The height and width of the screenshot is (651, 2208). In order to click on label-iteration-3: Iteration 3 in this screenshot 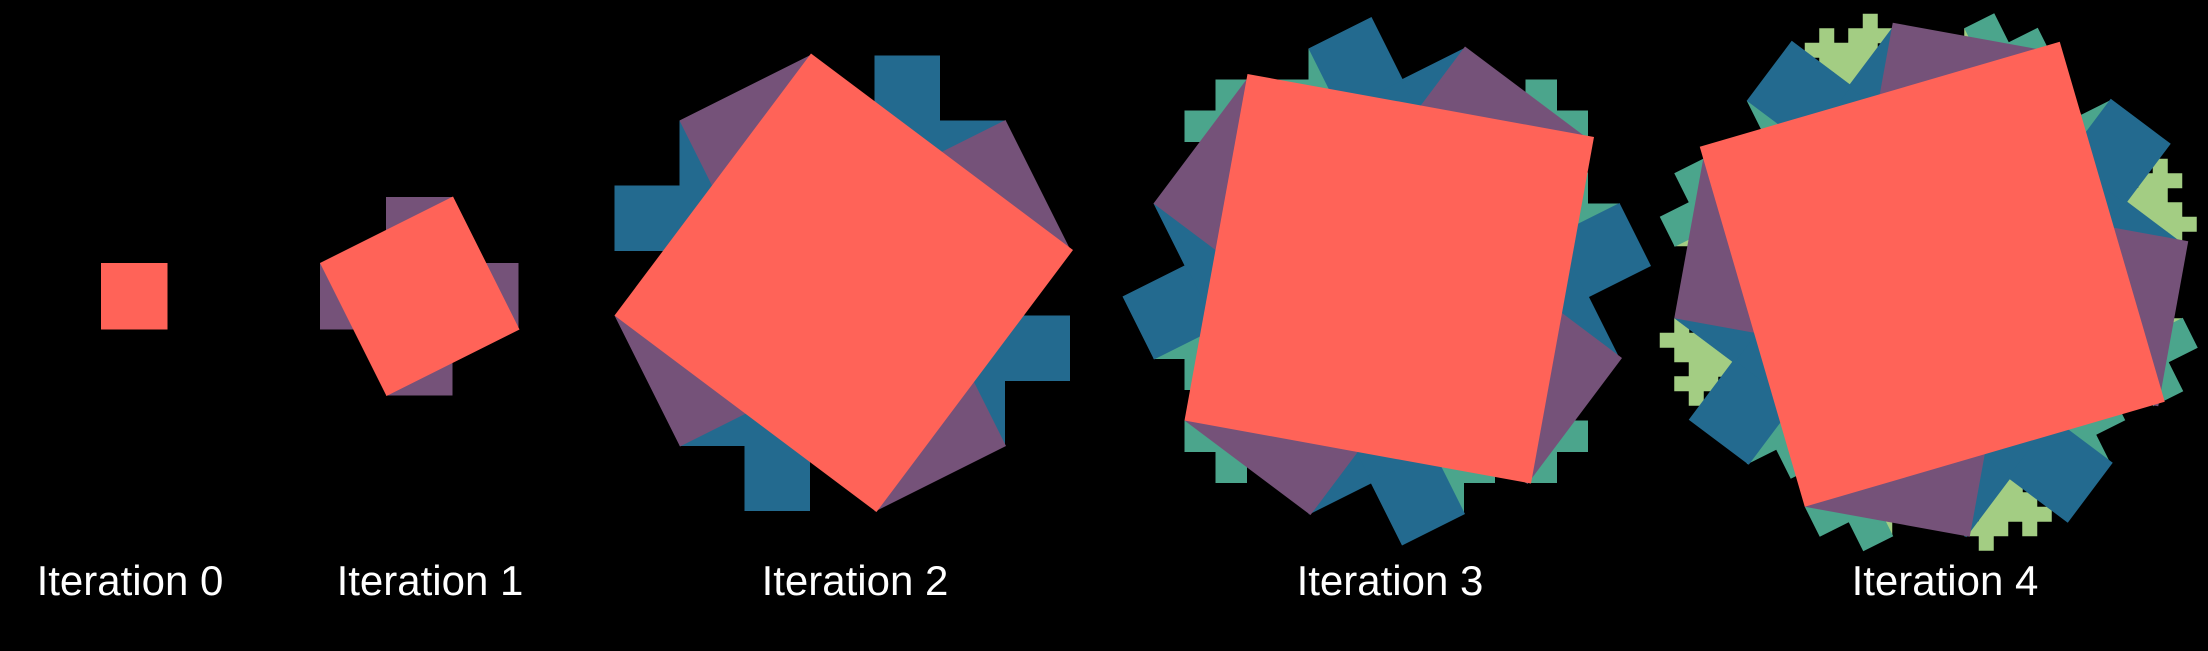, I will do `click(1390, 580)`.